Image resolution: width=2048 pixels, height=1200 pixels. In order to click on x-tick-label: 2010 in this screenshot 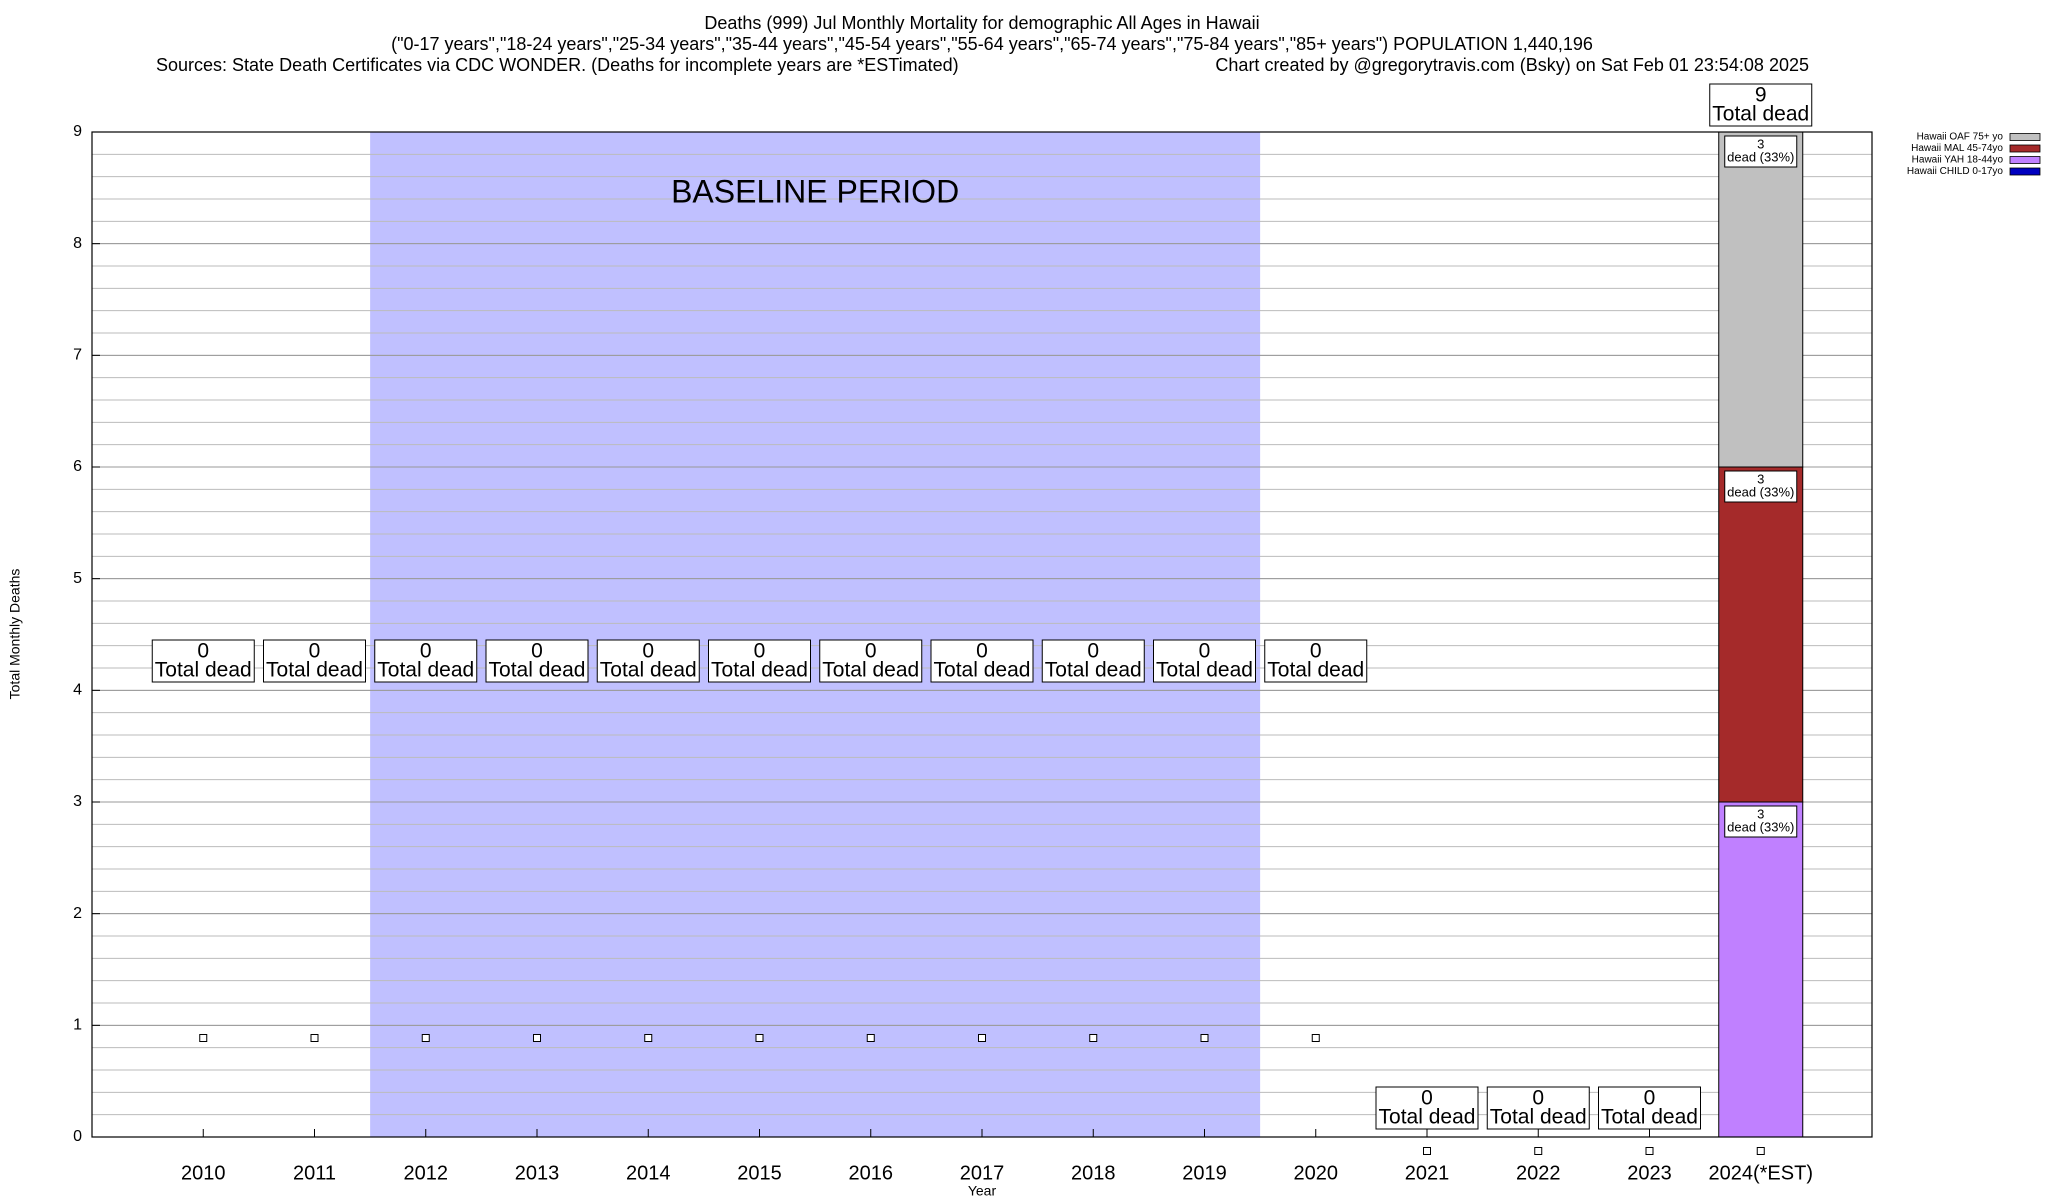, I will do `click(203, 1173)`.